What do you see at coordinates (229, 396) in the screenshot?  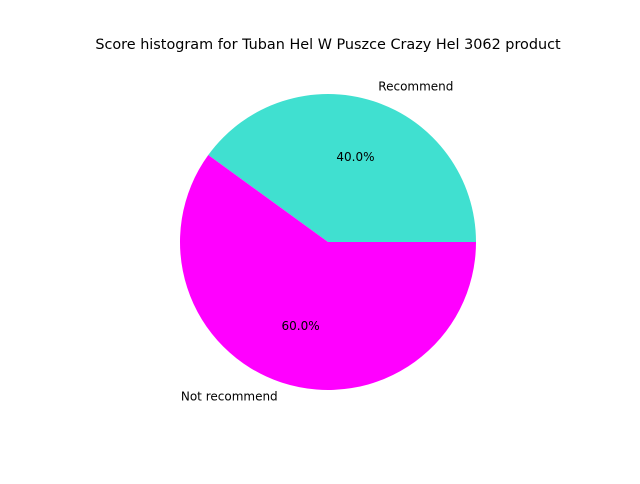 I see `slice-label: Not recommend` at bounding box center [229, 396].